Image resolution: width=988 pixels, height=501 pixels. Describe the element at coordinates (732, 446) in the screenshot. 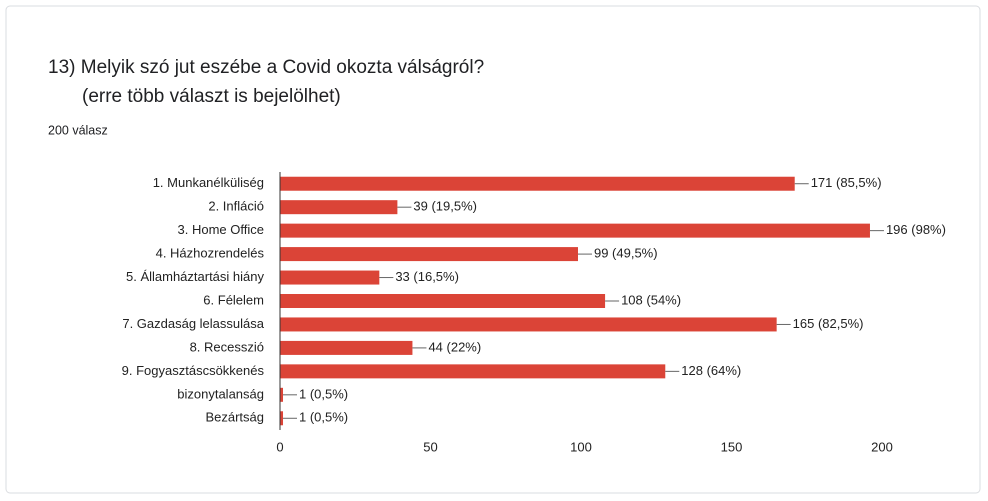

I see `x-tick-label: 150` at that location.